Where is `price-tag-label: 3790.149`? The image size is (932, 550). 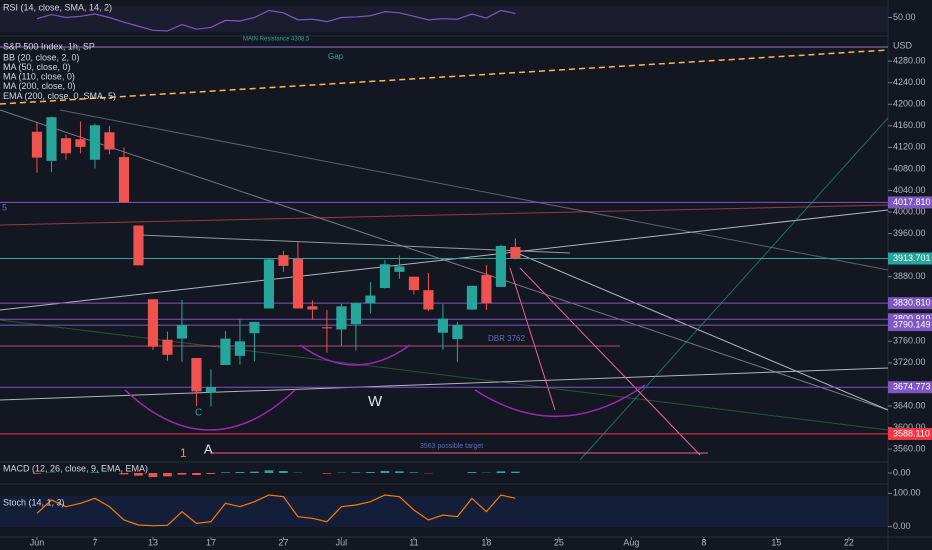
price-tag-label: 3790.149 is located at coordinates (912, 324).